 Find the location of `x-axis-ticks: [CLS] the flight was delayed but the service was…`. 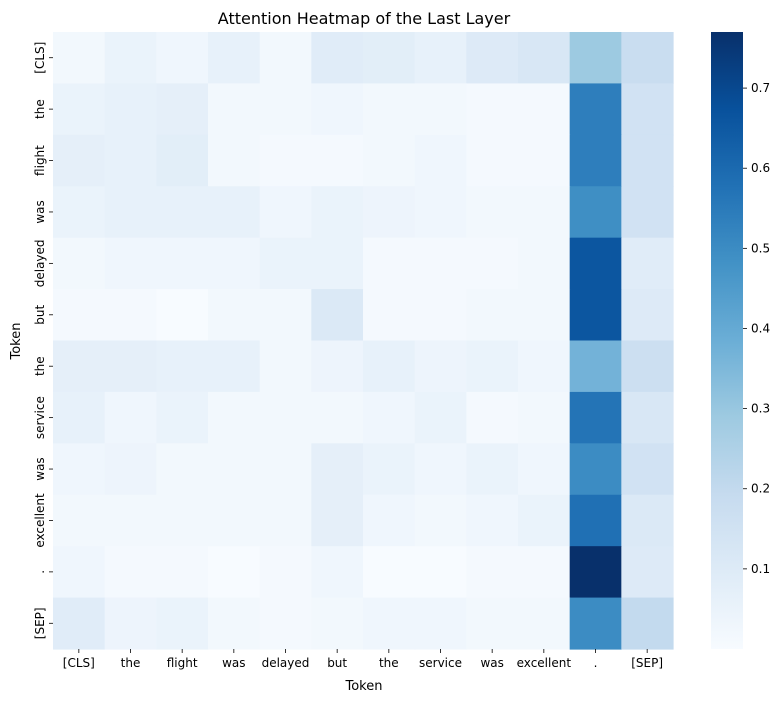

x-axis-ticks: [CLS] the flight was delayed but the service was… is located at coordinates (363, 659).